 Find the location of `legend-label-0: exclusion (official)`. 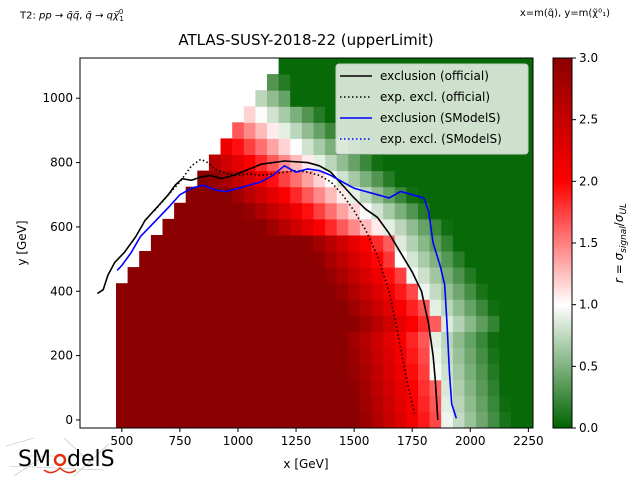

legend-label-0: exclusion (official) is located at coordinates (434, 76).